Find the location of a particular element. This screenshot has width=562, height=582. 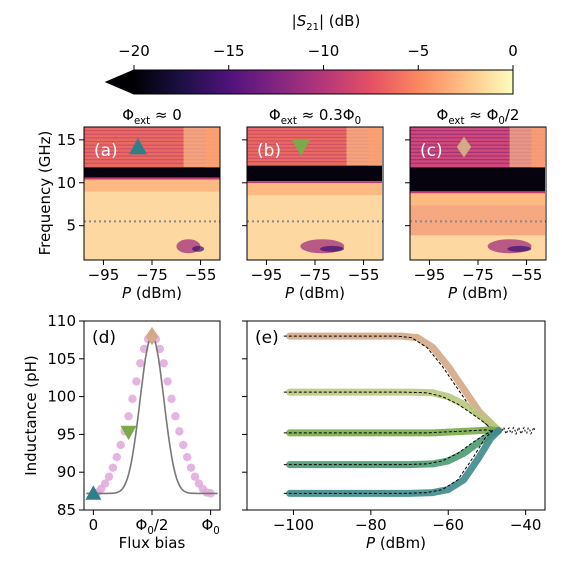

x-tick-label: −100 is located at coordinates (293, 525).